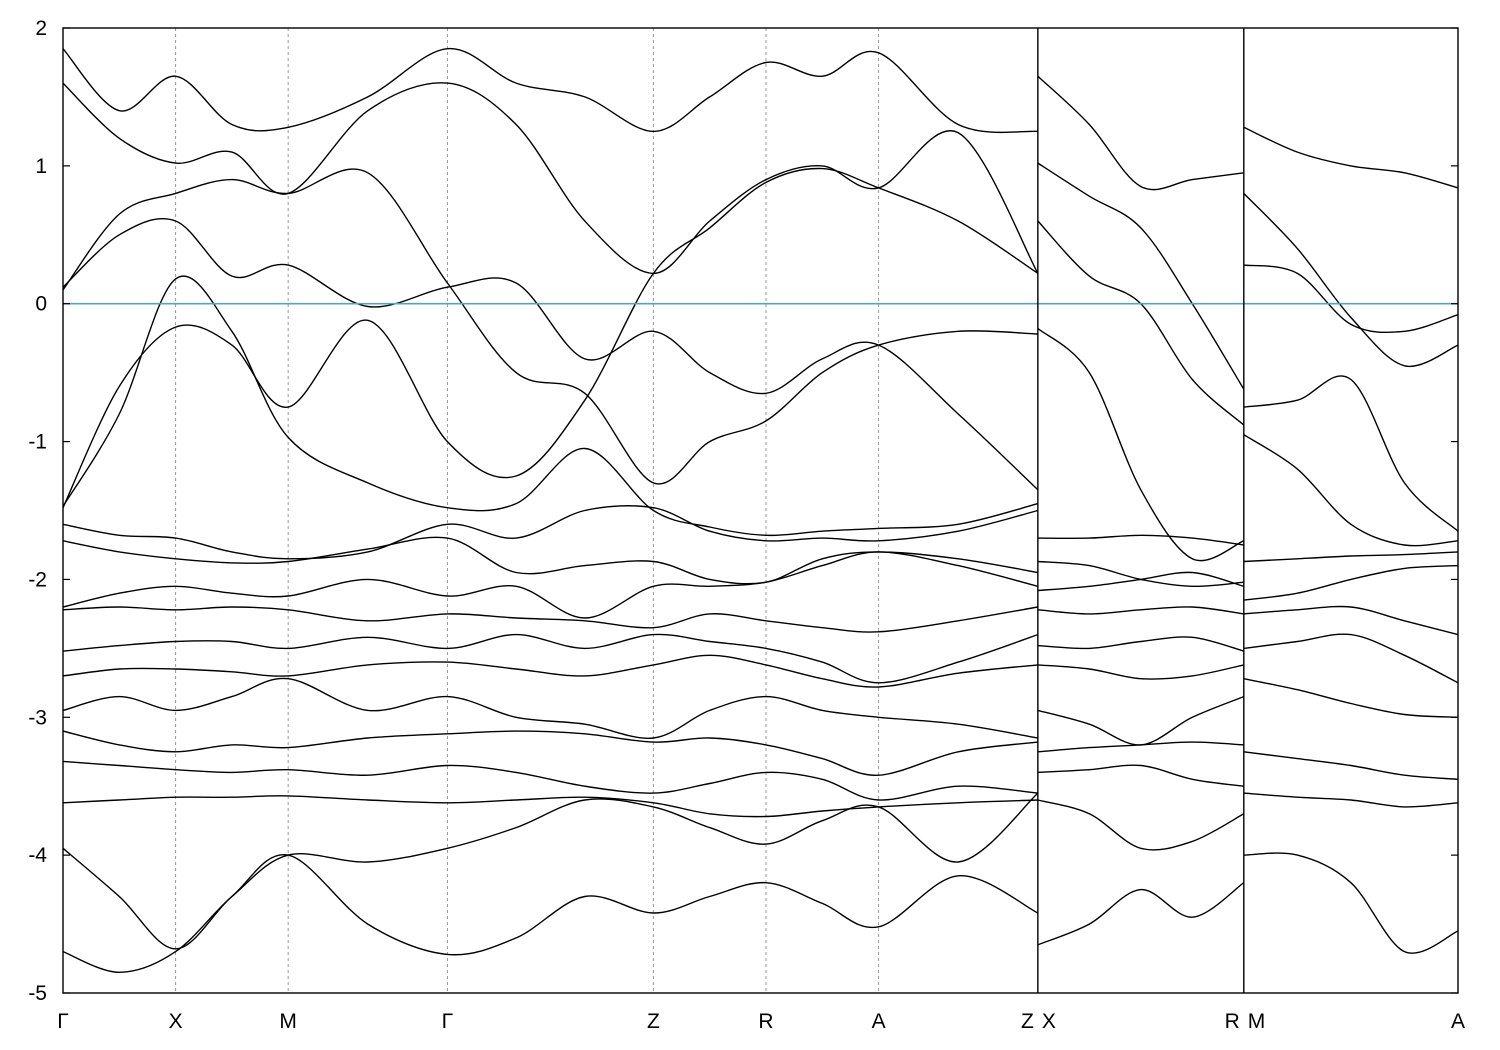 This screenshot has width=1500, height=1050. Describe the element at coordinates (765, 1021) in the screenshot. I see `xtick-label-5: R` at that location.